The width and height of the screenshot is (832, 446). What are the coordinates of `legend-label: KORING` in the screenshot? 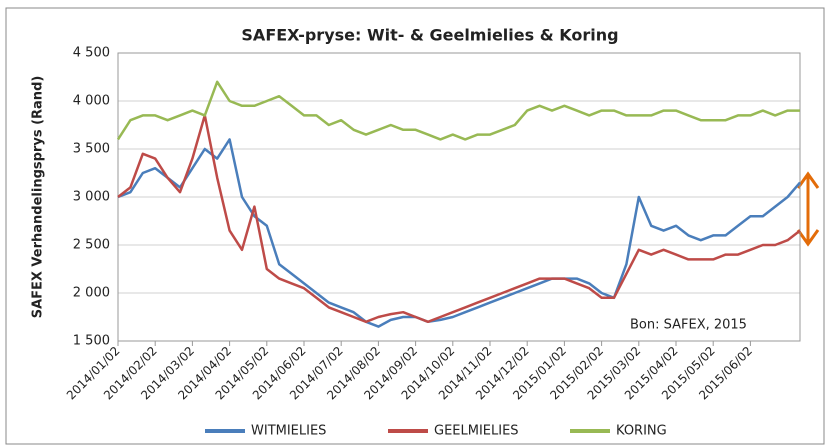 It's located at (641, 431).